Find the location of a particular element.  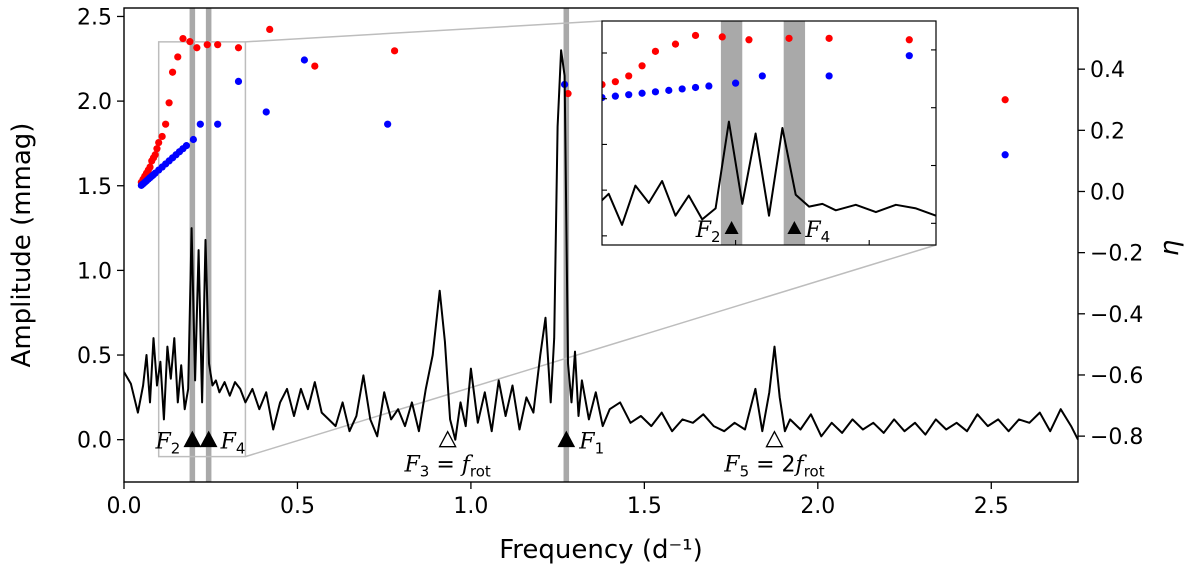

y-tick-label-1: 0.5 is located at coordinates (94, 356).